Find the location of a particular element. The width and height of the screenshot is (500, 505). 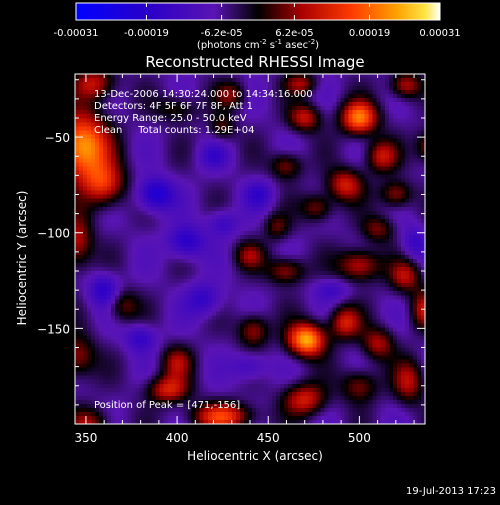

colorbar-tick-label: 6.2e-05 is located at coordinates (294, 33).